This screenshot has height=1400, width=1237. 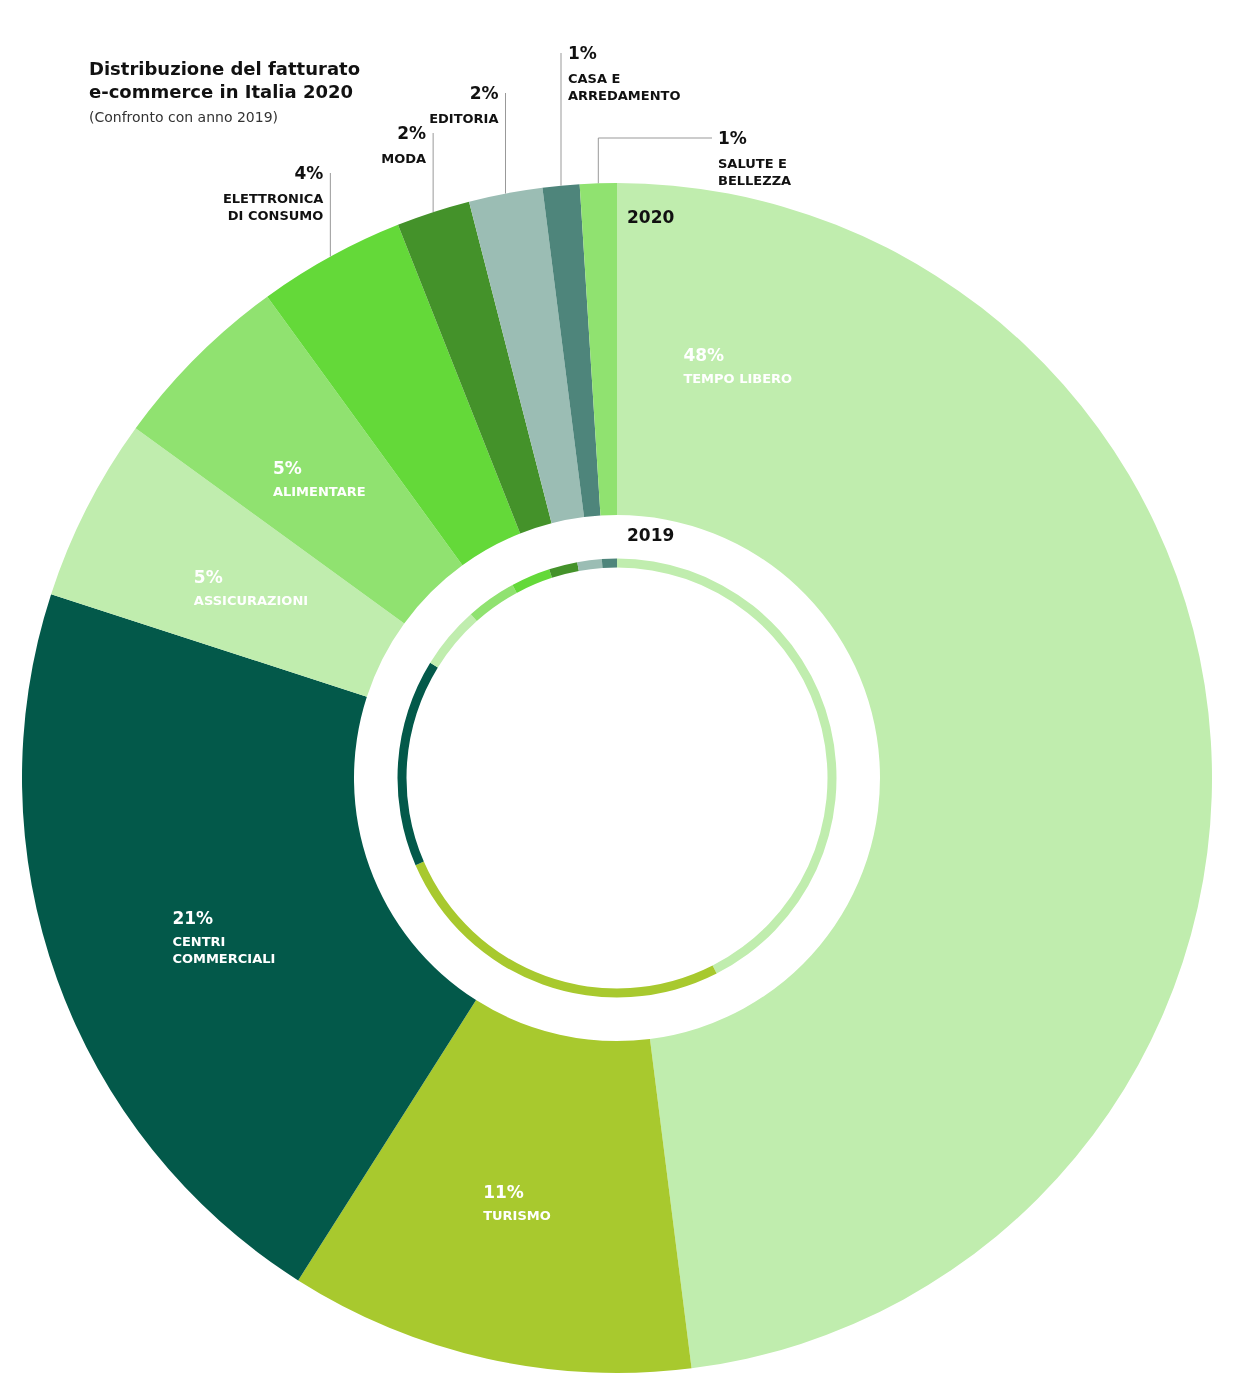 What do you see at coordinates (651, 535) in the screenshot?
I see `slice-label: 2019` at bounding box center [651, 535].